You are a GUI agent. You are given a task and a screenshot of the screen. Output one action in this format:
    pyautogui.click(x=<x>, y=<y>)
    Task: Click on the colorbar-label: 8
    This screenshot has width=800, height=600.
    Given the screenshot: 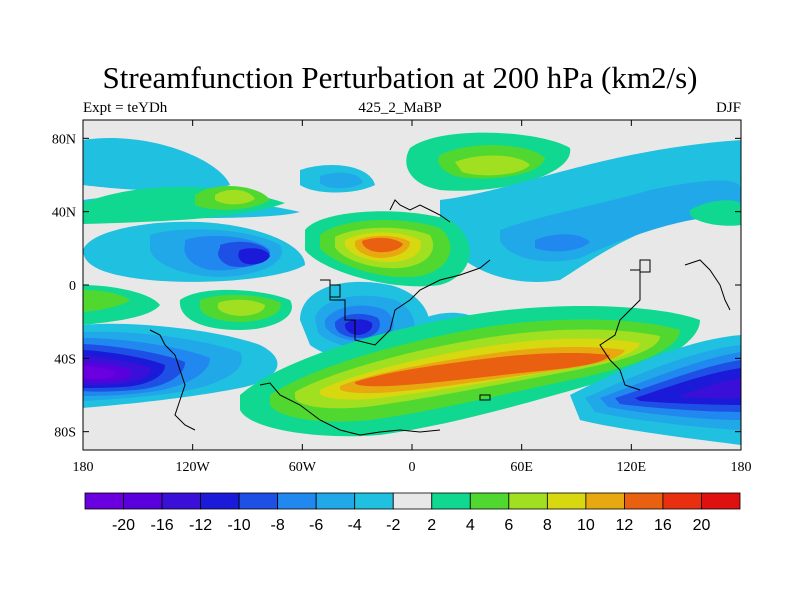 What is the action you would take?
    pyautogui.click(x=547, y=525)
    